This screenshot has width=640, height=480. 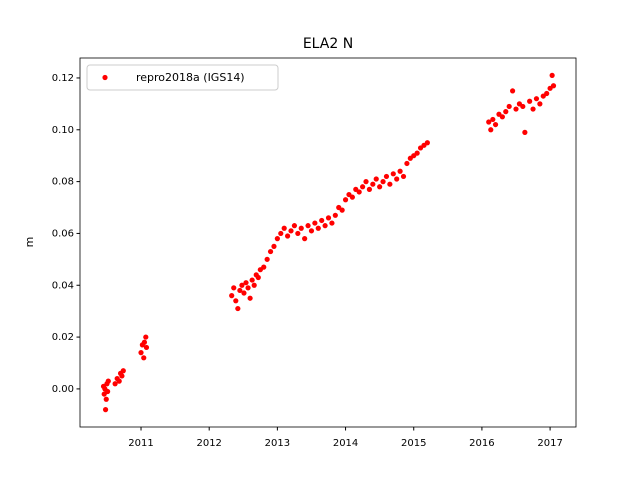 What do you see at coordinates (63, 233) in the screenshot?
I see `y-tick-label: 0.06` at bounding box center [63, 233].